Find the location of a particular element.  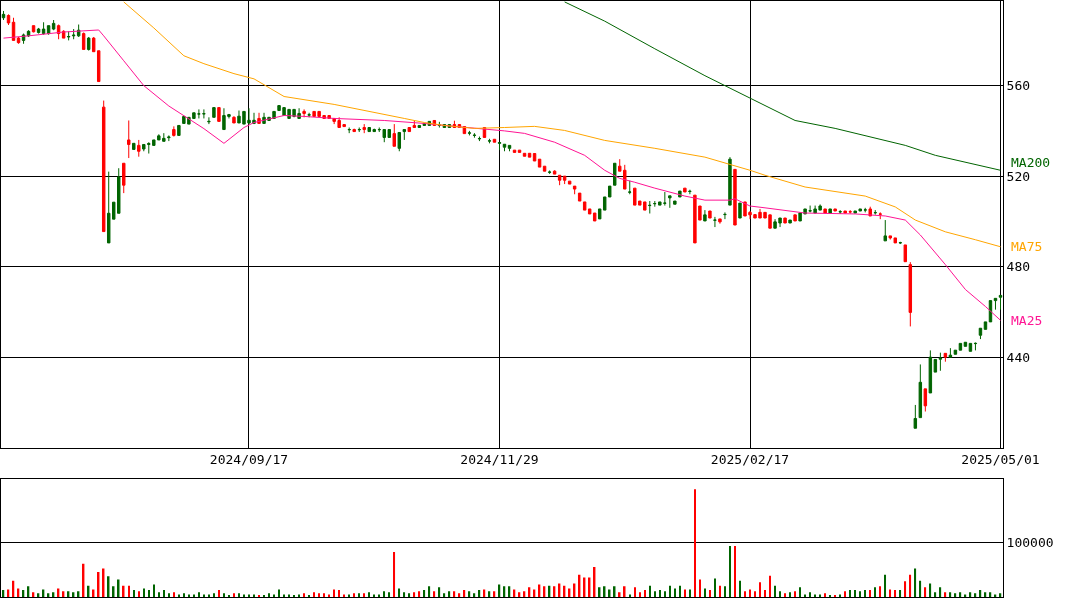

x-tick-label: 2024/11/29 is located at coordinates (499, 460).